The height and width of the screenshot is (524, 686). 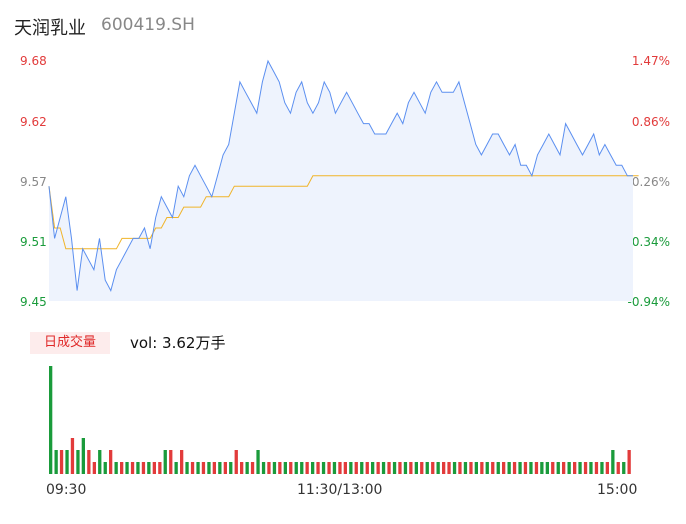 I want to click on volume-badge: 日成交量, so click(x=70, y=343).